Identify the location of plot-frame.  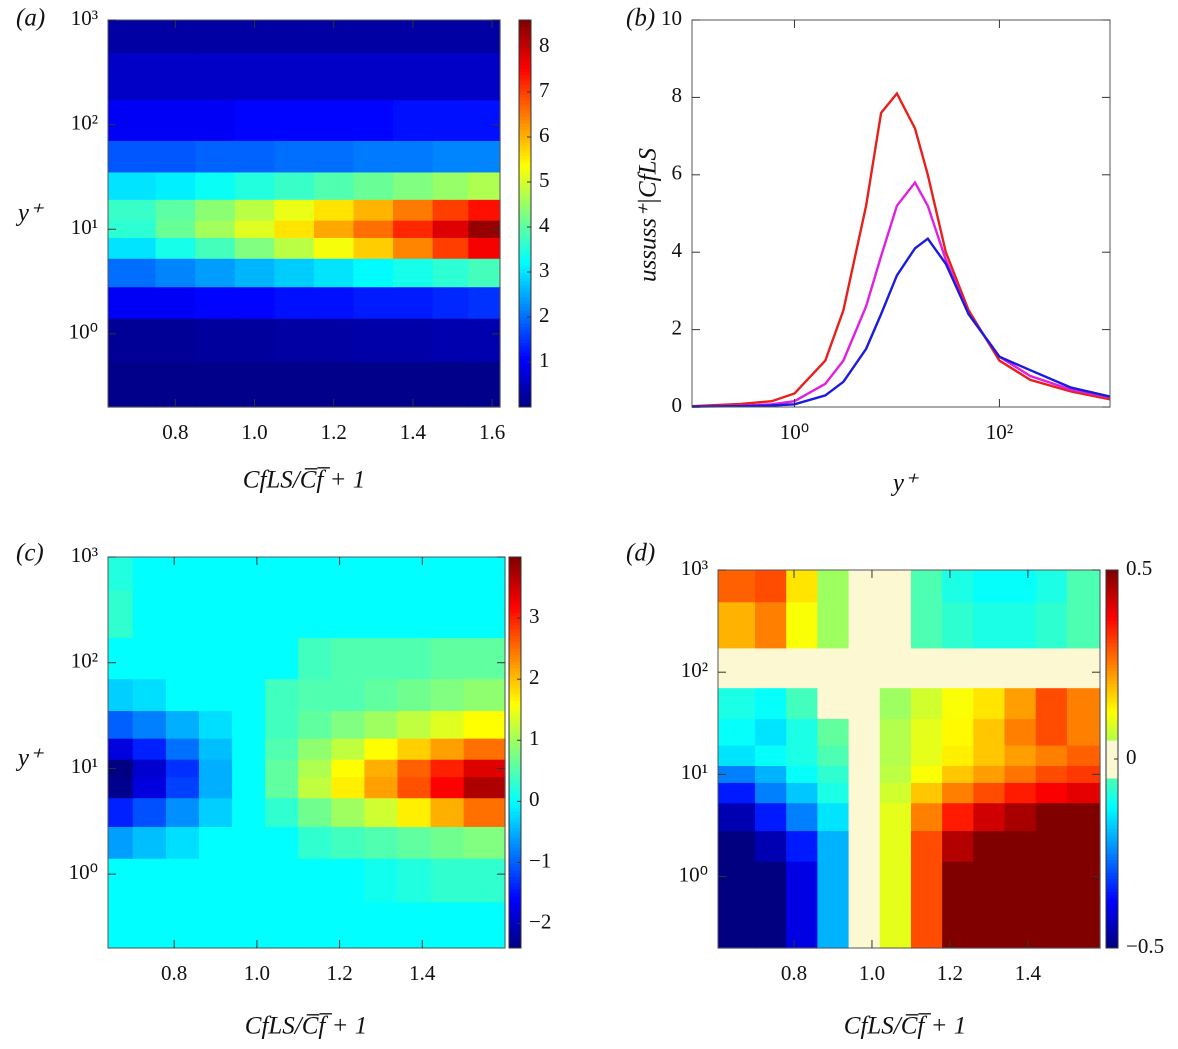
(901, 213).